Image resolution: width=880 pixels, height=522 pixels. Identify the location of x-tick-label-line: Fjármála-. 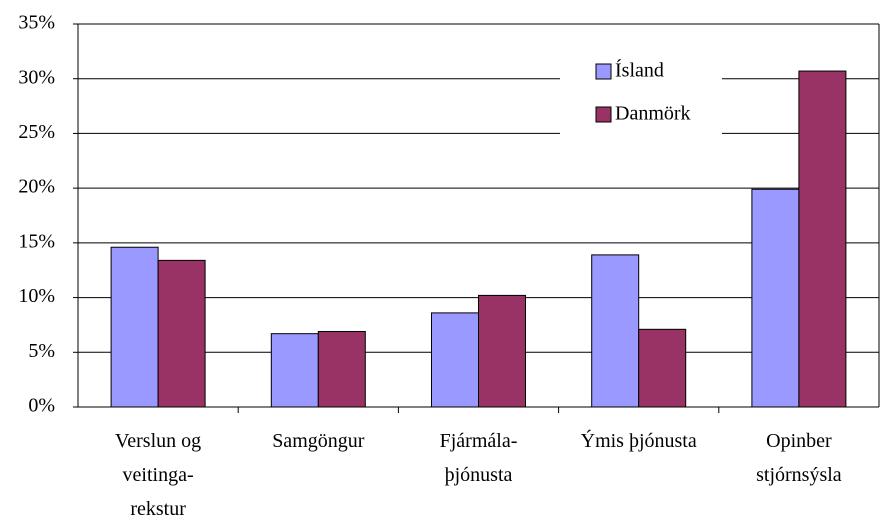
(479, 441).